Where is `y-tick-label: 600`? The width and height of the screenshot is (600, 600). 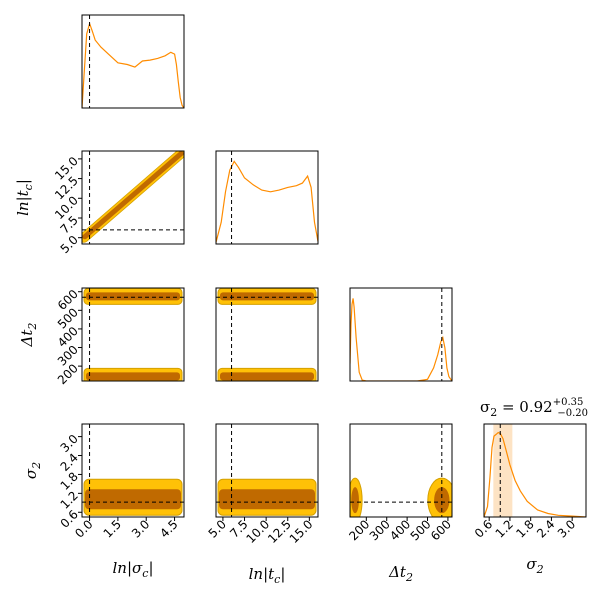
y-tick-label: 600 is located at coordinates (68, 300).